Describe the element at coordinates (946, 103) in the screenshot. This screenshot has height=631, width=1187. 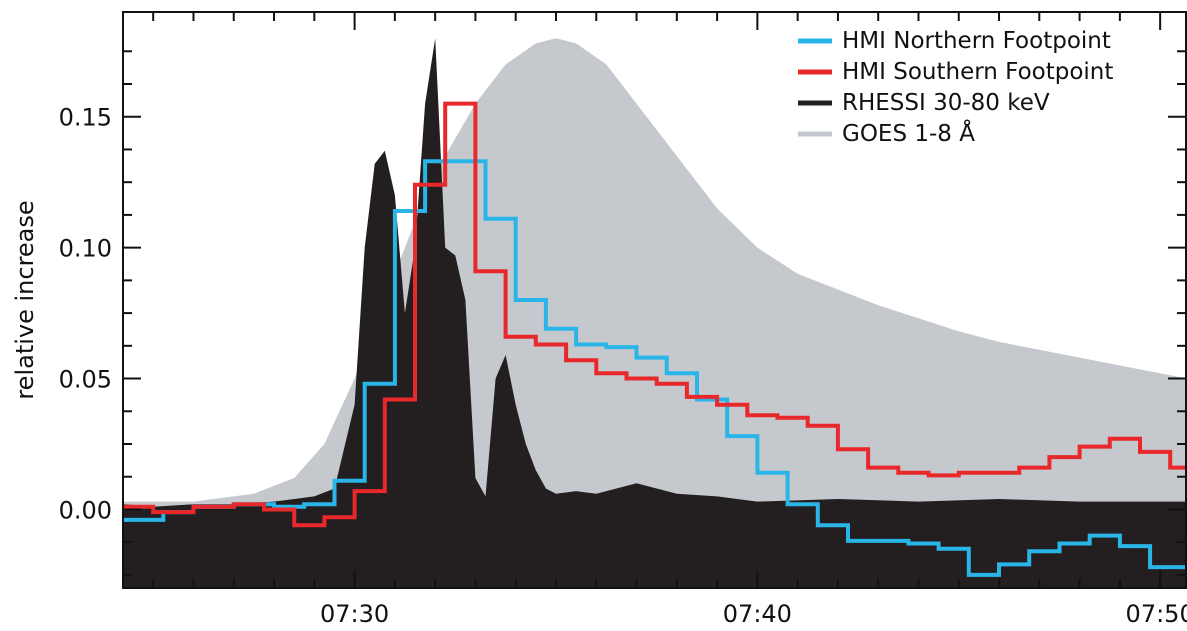
I see `legend-label: RHESSI 30-80 keV` at that location.